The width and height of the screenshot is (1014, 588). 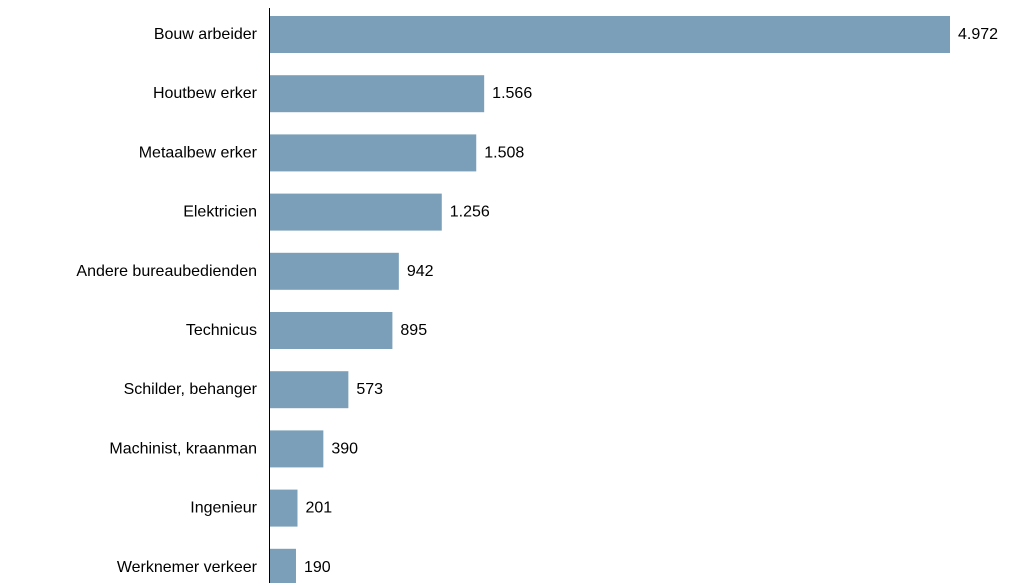 I want to click on value-label: 4.972, so click(x=978, y=34).